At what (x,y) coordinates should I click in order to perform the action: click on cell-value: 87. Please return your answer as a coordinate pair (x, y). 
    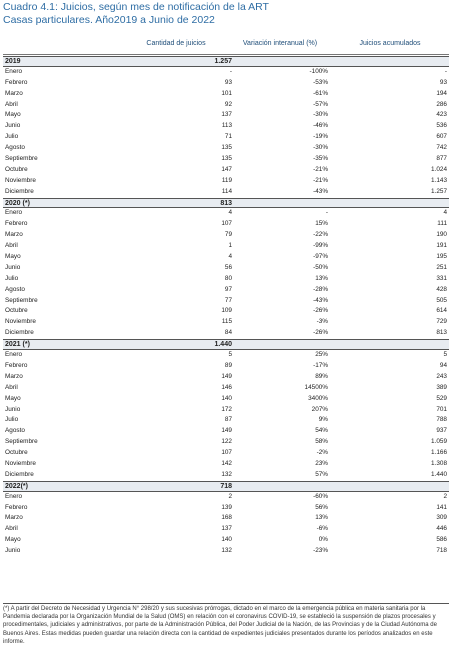
    Looking at the image, I should click on (228, 420).